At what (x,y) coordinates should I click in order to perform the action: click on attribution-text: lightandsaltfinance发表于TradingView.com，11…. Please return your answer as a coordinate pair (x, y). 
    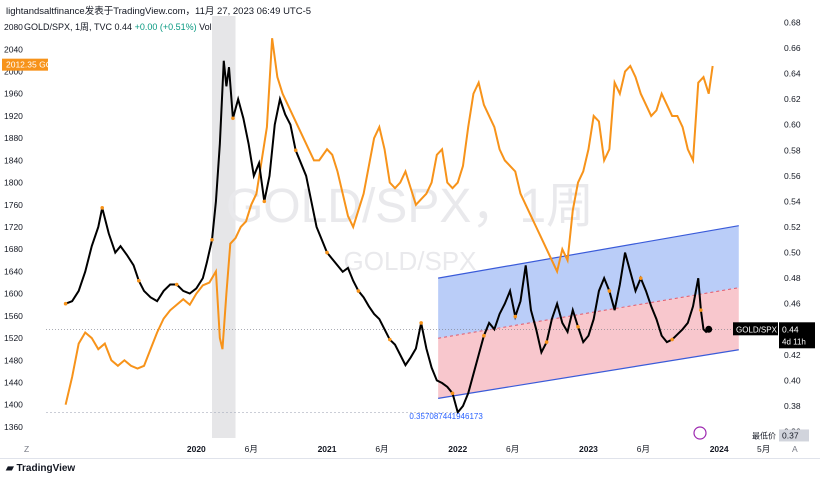
    Looking at the image, I should click on (159, 11).